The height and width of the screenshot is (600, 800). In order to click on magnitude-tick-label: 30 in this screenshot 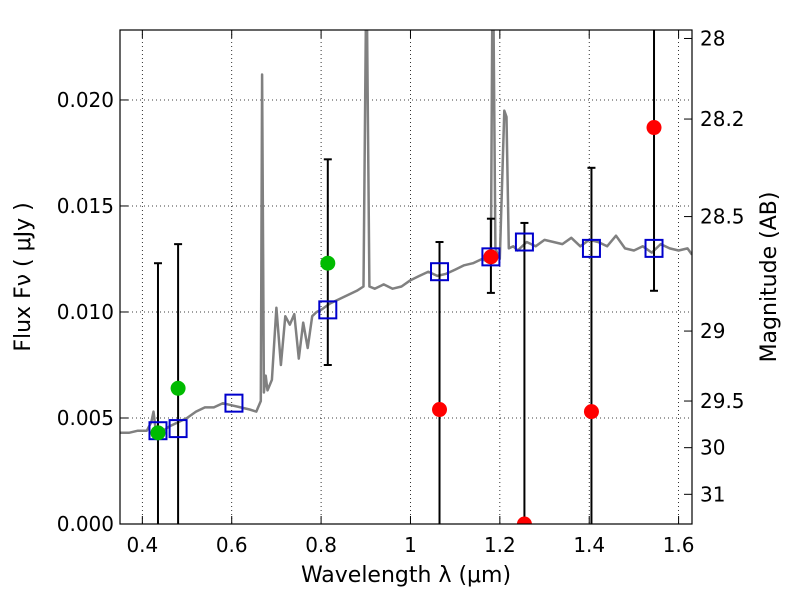, I will do `click(712, 448)`.